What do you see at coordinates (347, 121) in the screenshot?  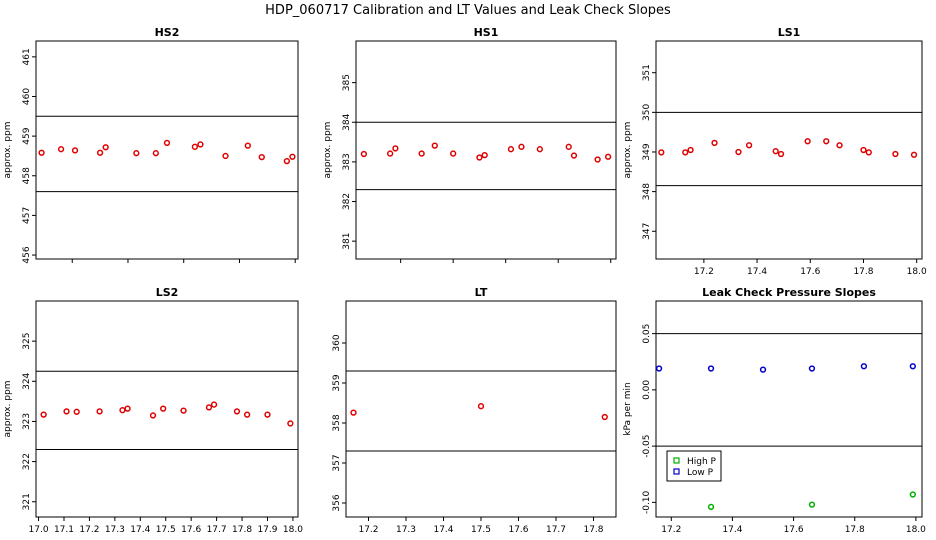 I see `y-tick-label: 384` at bounding box center [347, 121].